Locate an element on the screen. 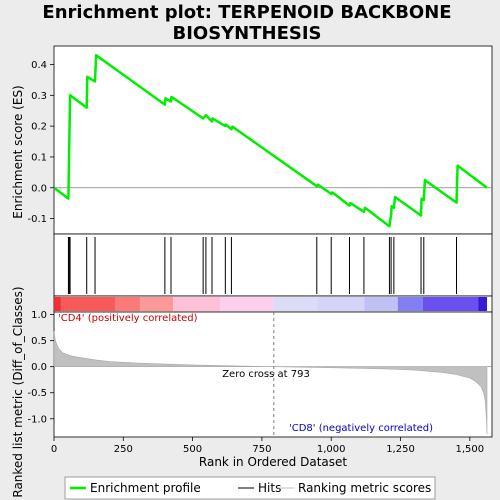  hits-panel is located at coordinates (273, 265).